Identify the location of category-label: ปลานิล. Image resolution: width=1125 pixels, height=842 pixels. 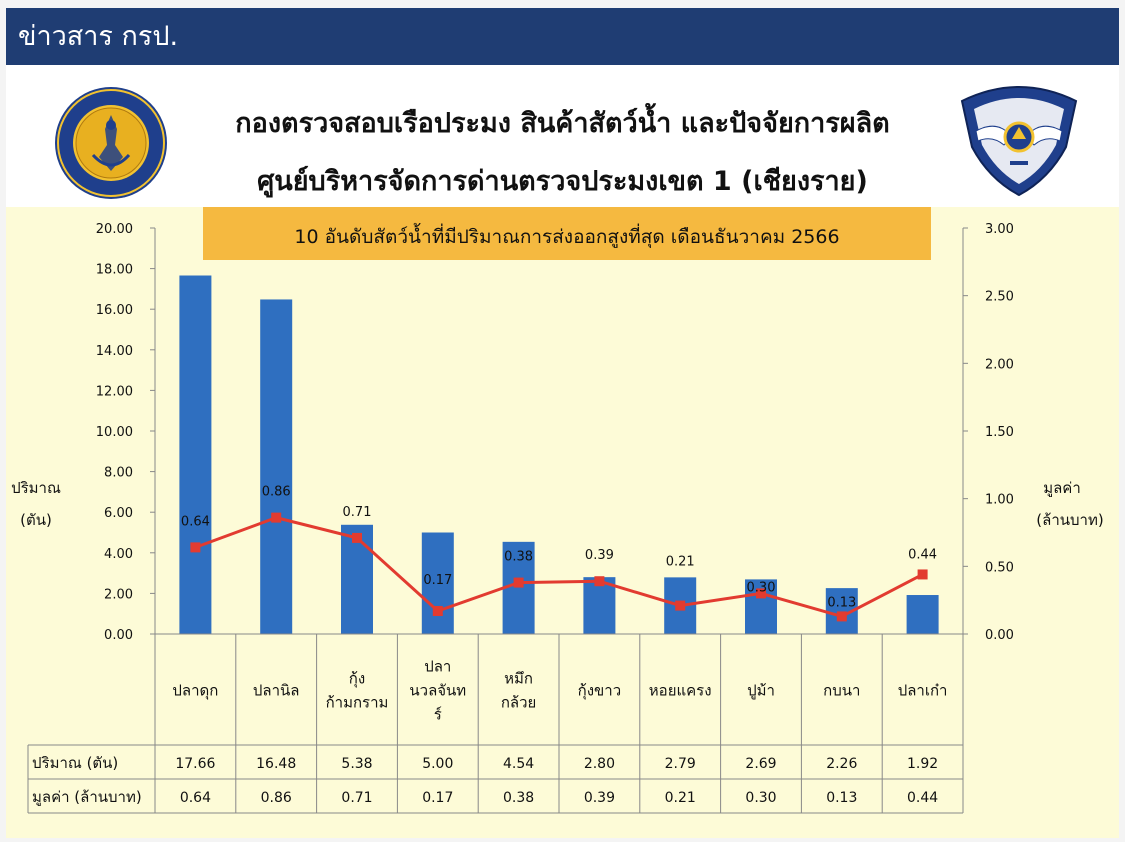
(276, 691).